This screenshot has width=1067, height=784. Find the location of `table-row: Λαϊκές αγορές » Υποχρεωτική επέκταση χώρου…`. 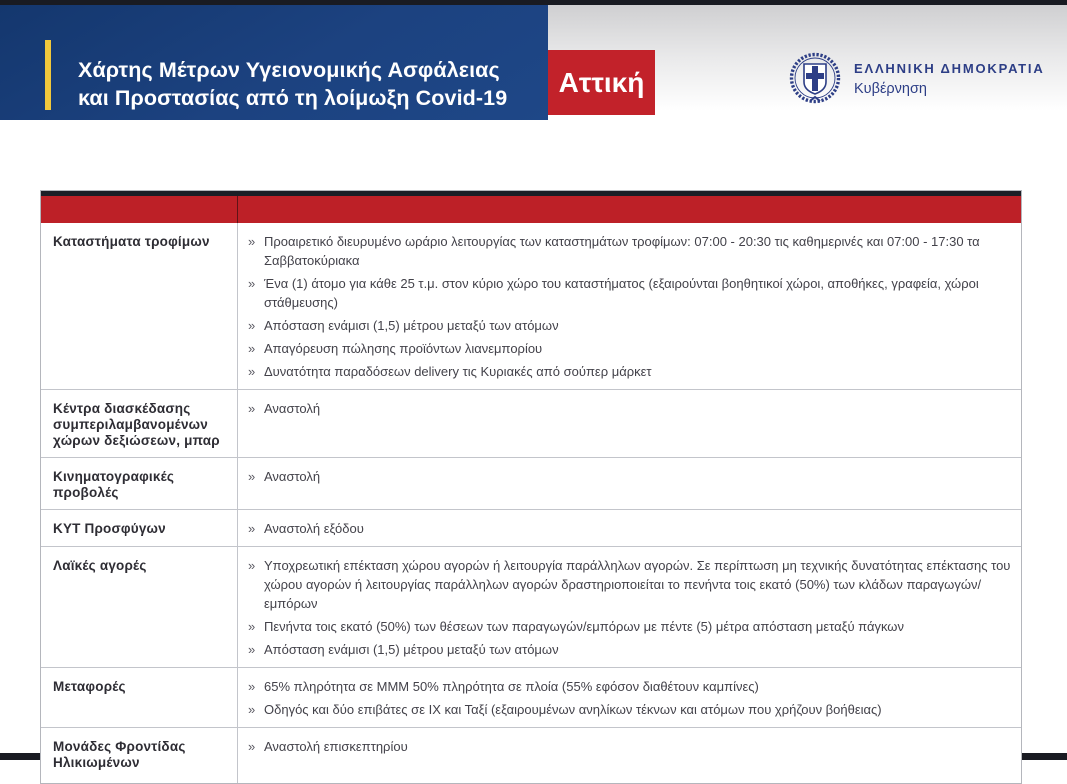

table-row: Λαϊκές αγορές » Υποχρεωτική επέκταση χώρου… is located at coordinates (531, 606).